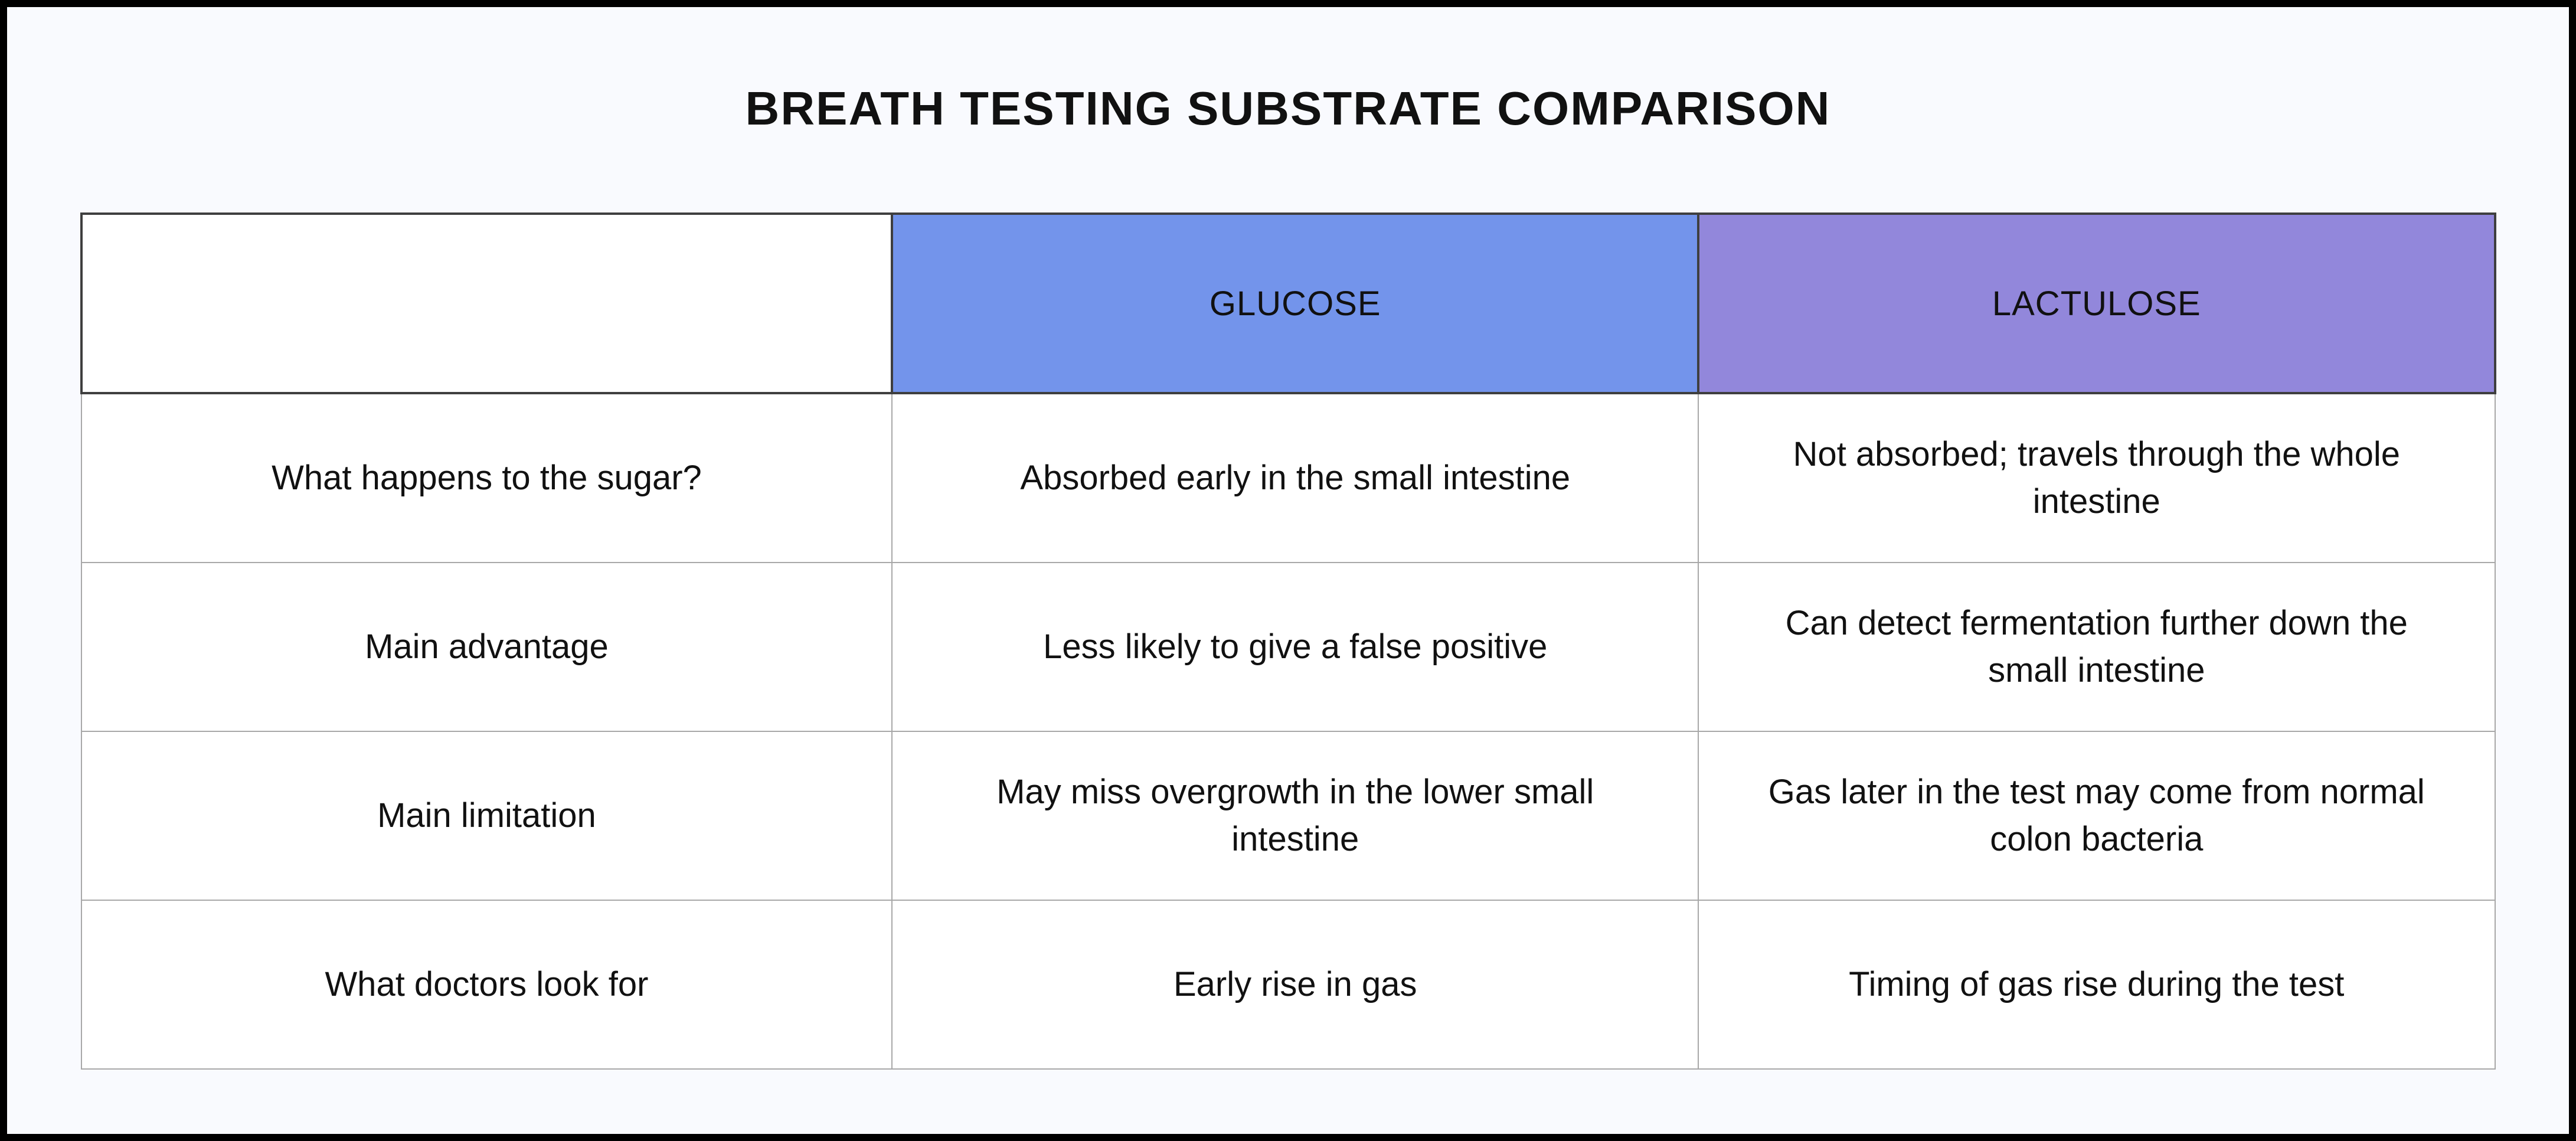 Image resolution: width=2576 pixels, height=1141 pixels. What do you see at coordinates (1295, 985) in the screenshot?
I see `glucose-cell: Early rise in gas` at bounding box center [1295, 985].